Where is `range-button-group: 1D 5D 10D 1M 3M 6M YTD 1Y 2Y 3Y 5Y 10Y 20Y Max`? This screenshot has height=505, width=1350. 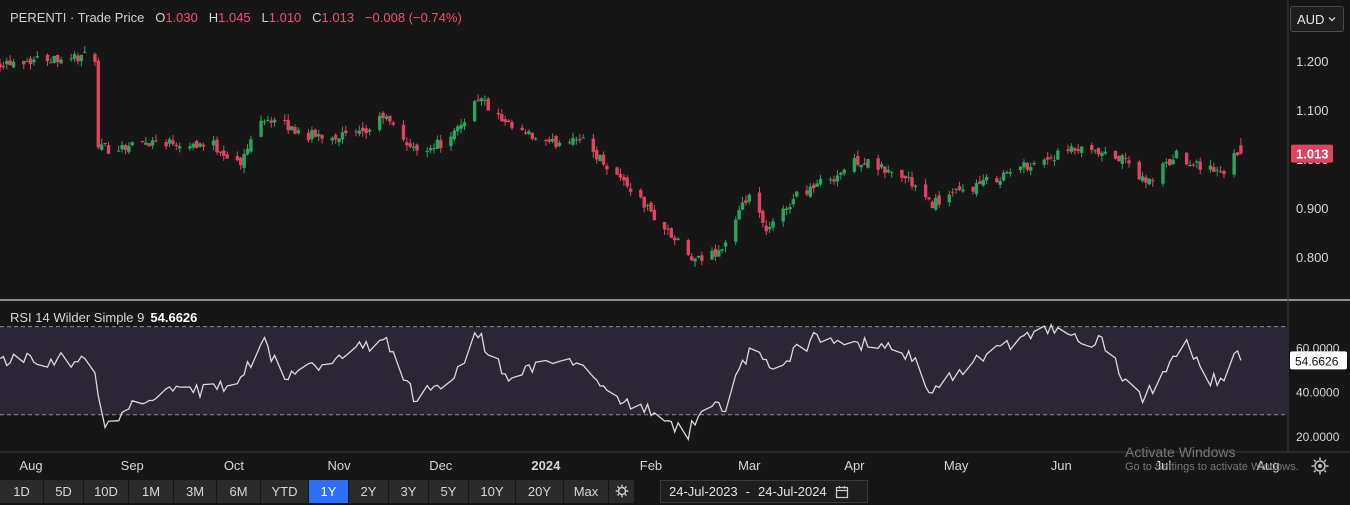
range-button-group: 1D 5D 10D 1M 3M 6M YTD 1Y 2Y 3Y 5Y 10Y 20Y Max is located at coordinates (304, 491).